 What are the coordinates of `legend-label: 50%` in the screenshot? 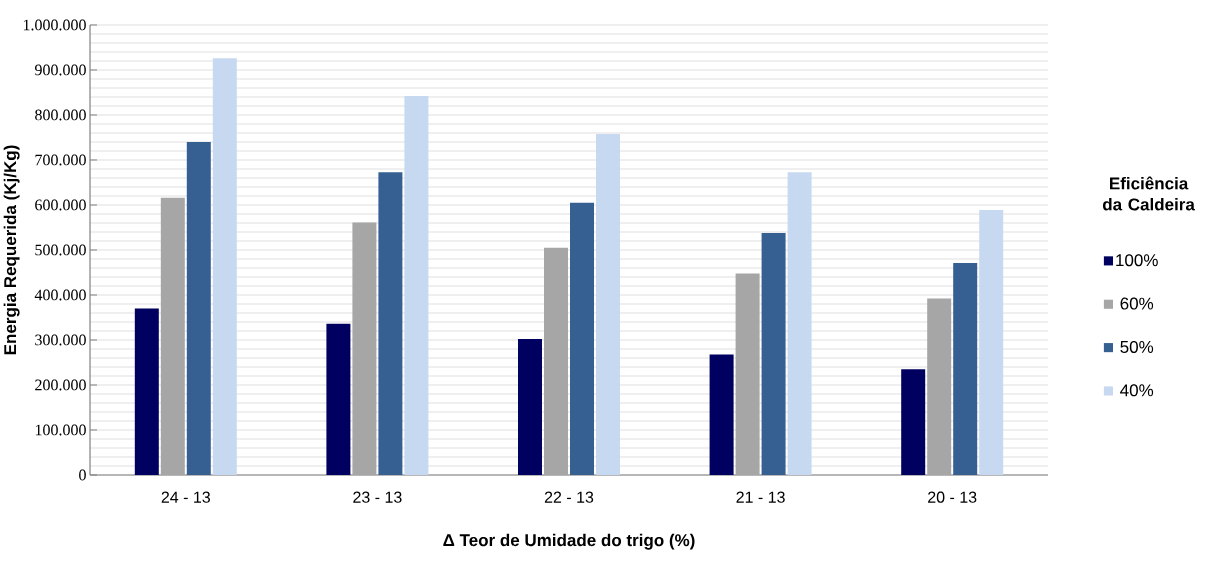 It's located at (1137, 346).